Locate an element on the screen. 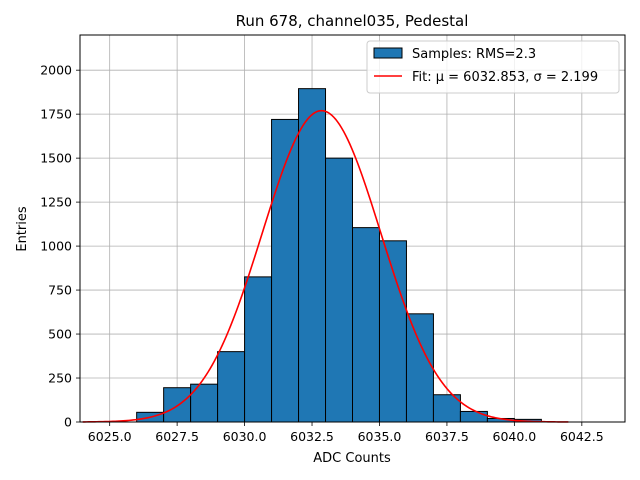 Image resolution: width=640 pixels, height=480 pixels. y-tick-label-5: 1250 is located at coordinates (56, 202).